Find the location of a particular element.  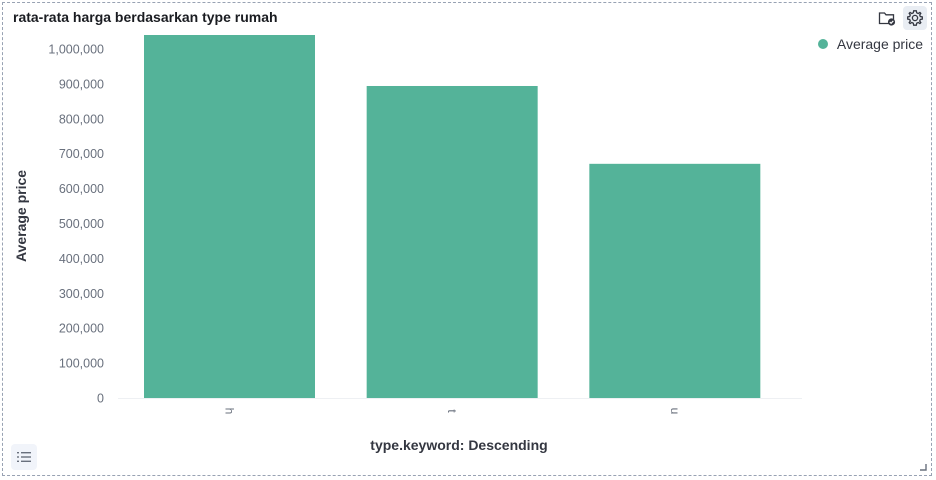

y-tick-label: 200,000 is located at coordinates (81, 329).